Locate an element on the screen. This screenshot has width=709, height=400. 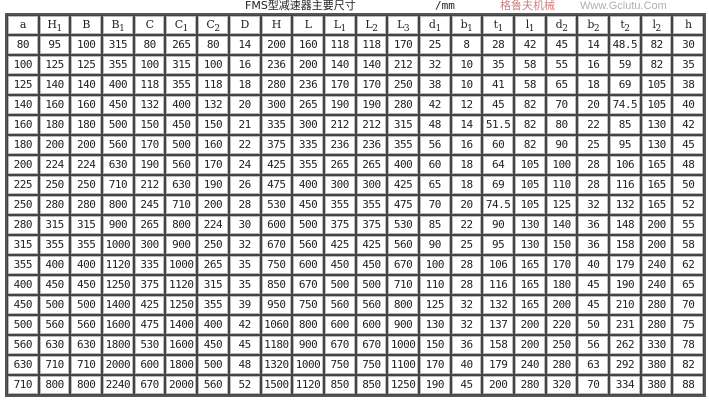
table-cell: 450 is located at coordinates (339, 265).